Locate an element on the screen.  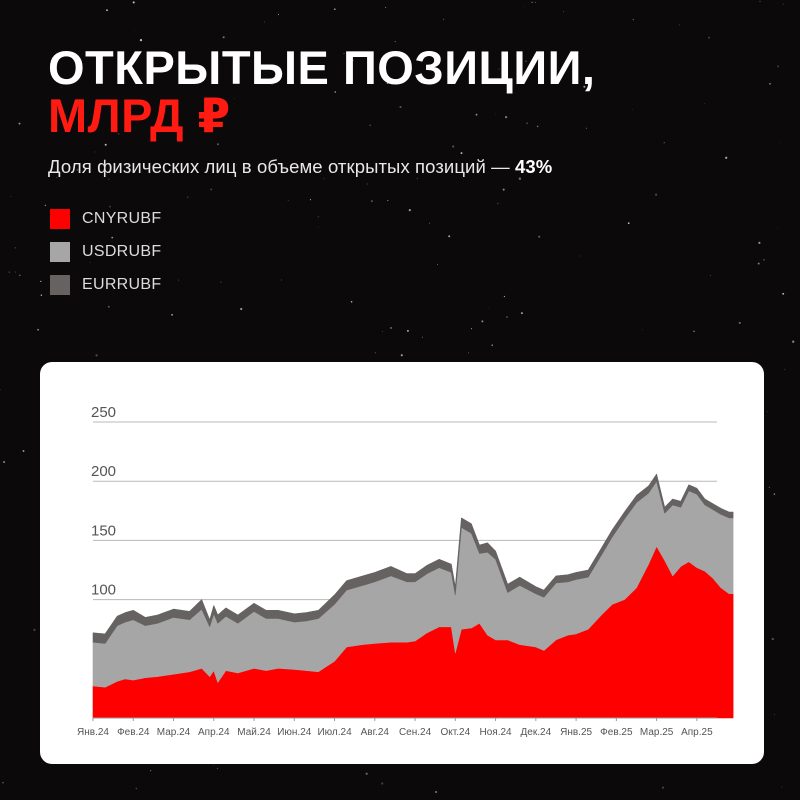
y-tick-label: 200 is located at coordinates (103, 471).